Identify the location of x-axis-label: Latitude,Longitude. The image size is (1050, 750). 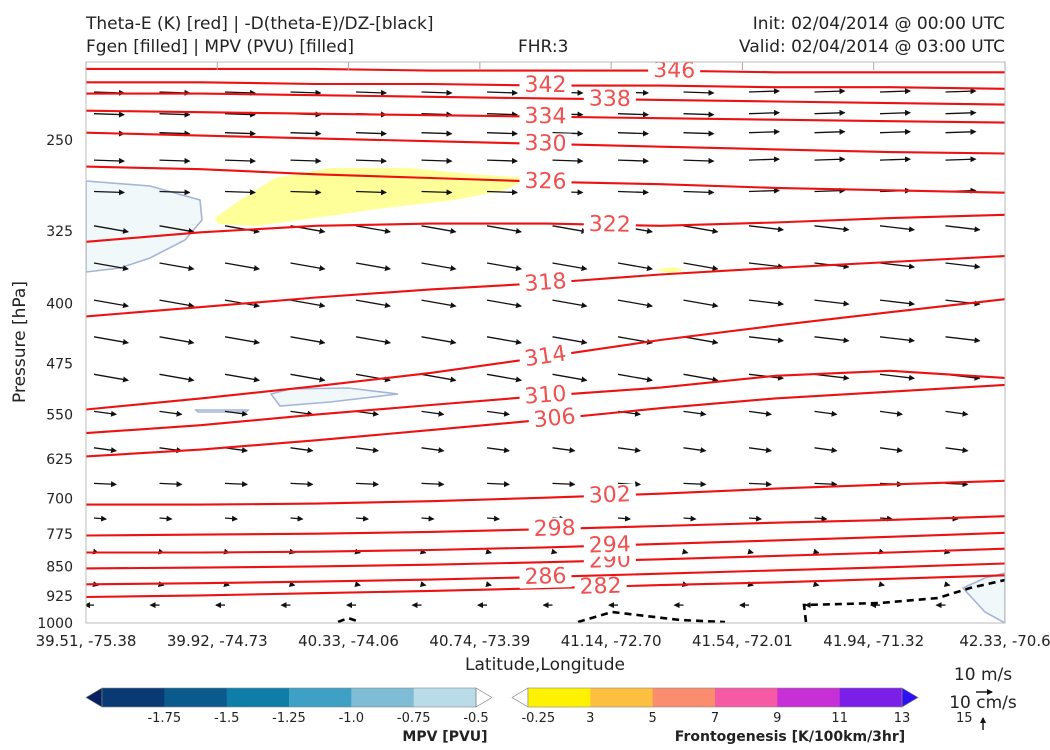
(545, 665).